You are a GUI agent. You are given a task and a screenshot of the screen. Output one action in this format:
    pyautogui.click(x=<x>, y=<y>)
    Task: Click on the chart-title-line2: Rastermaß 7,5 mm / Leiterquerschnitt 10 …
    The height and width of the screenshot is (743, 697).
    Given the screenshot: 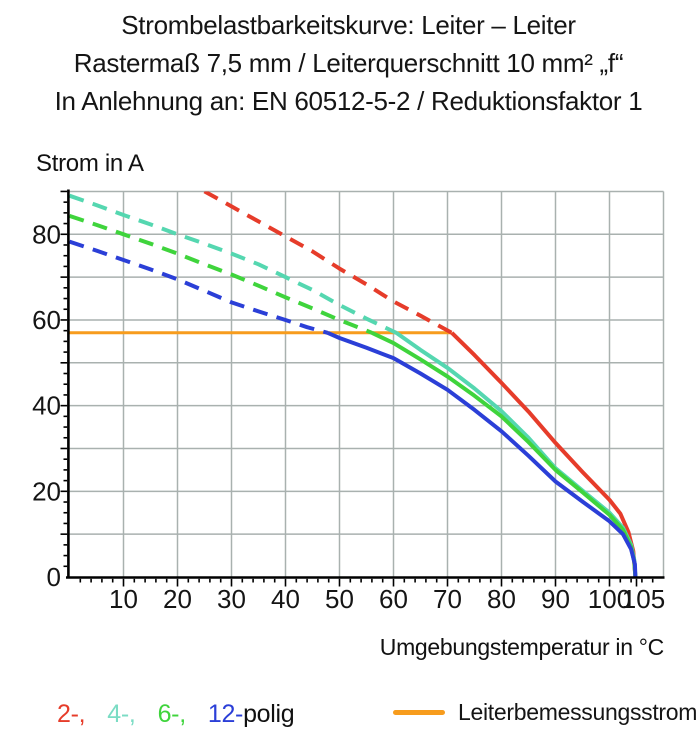 What is the action you would take?
    pyautogui.click(x=348, y=63)
    